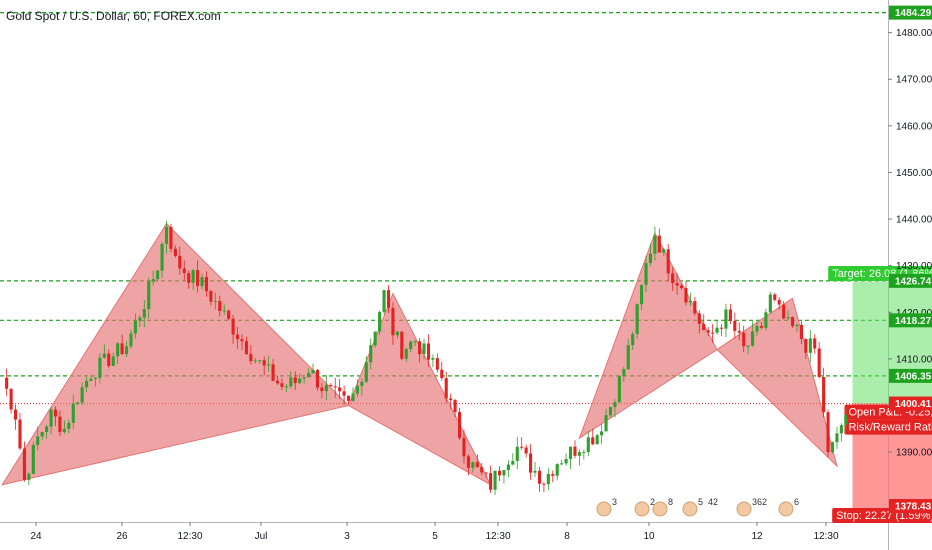 Image resolution: width=932 pixels, height=550 pixels. Describe the element at coordinates (122, 536) in the screenshot. I see `x-tick-label: 26` at that location.